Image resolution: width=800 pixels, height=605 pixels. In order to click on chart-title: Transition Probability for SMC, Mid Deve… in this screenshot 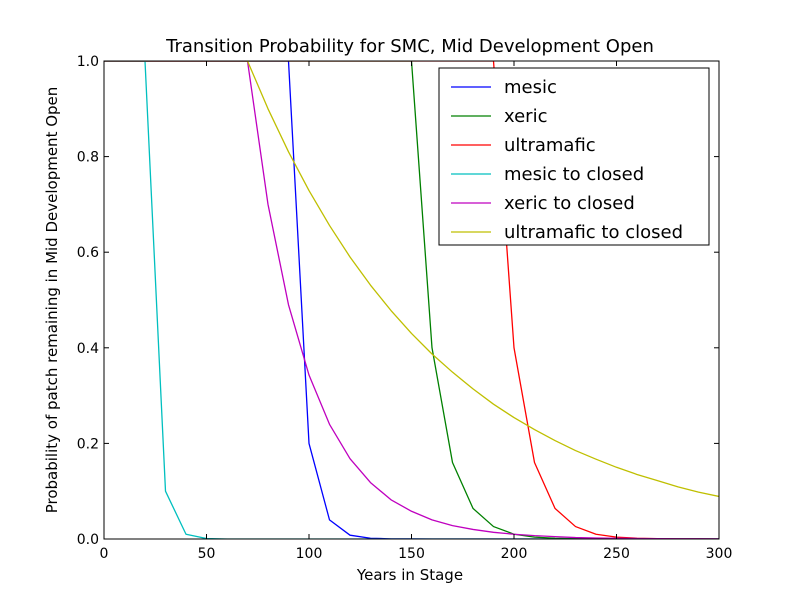, I will do `click(409, 46)`.